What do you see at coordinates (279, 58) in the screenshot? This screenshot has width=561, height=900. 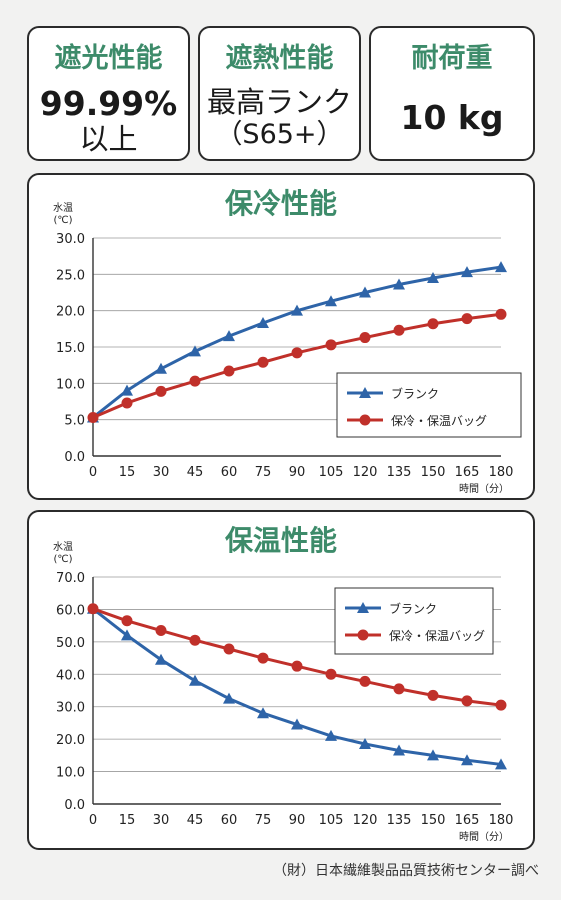 I see `stat-title: 遮熱性能` at bounding box center [279, 58].